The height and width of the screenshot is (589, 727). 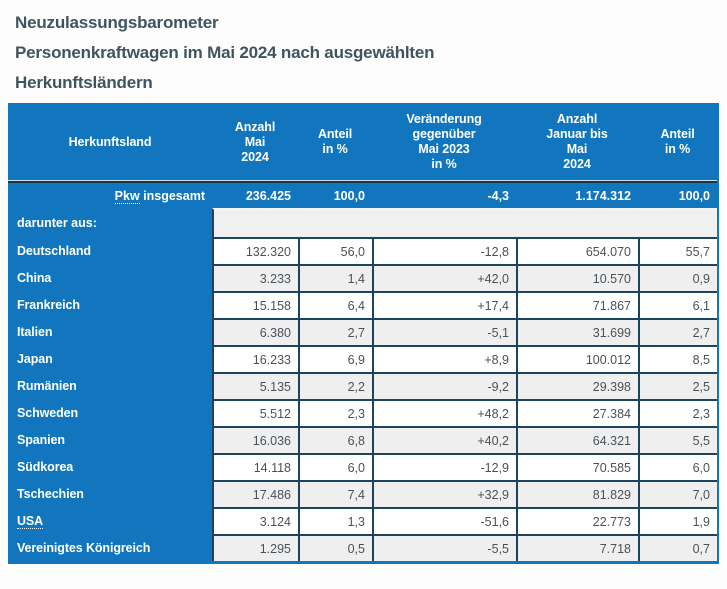 What do you see at coordinates (677, 250) in the screenshot?
I see `cell-anteil-2: 55,7` at bounding box center [677, 250].